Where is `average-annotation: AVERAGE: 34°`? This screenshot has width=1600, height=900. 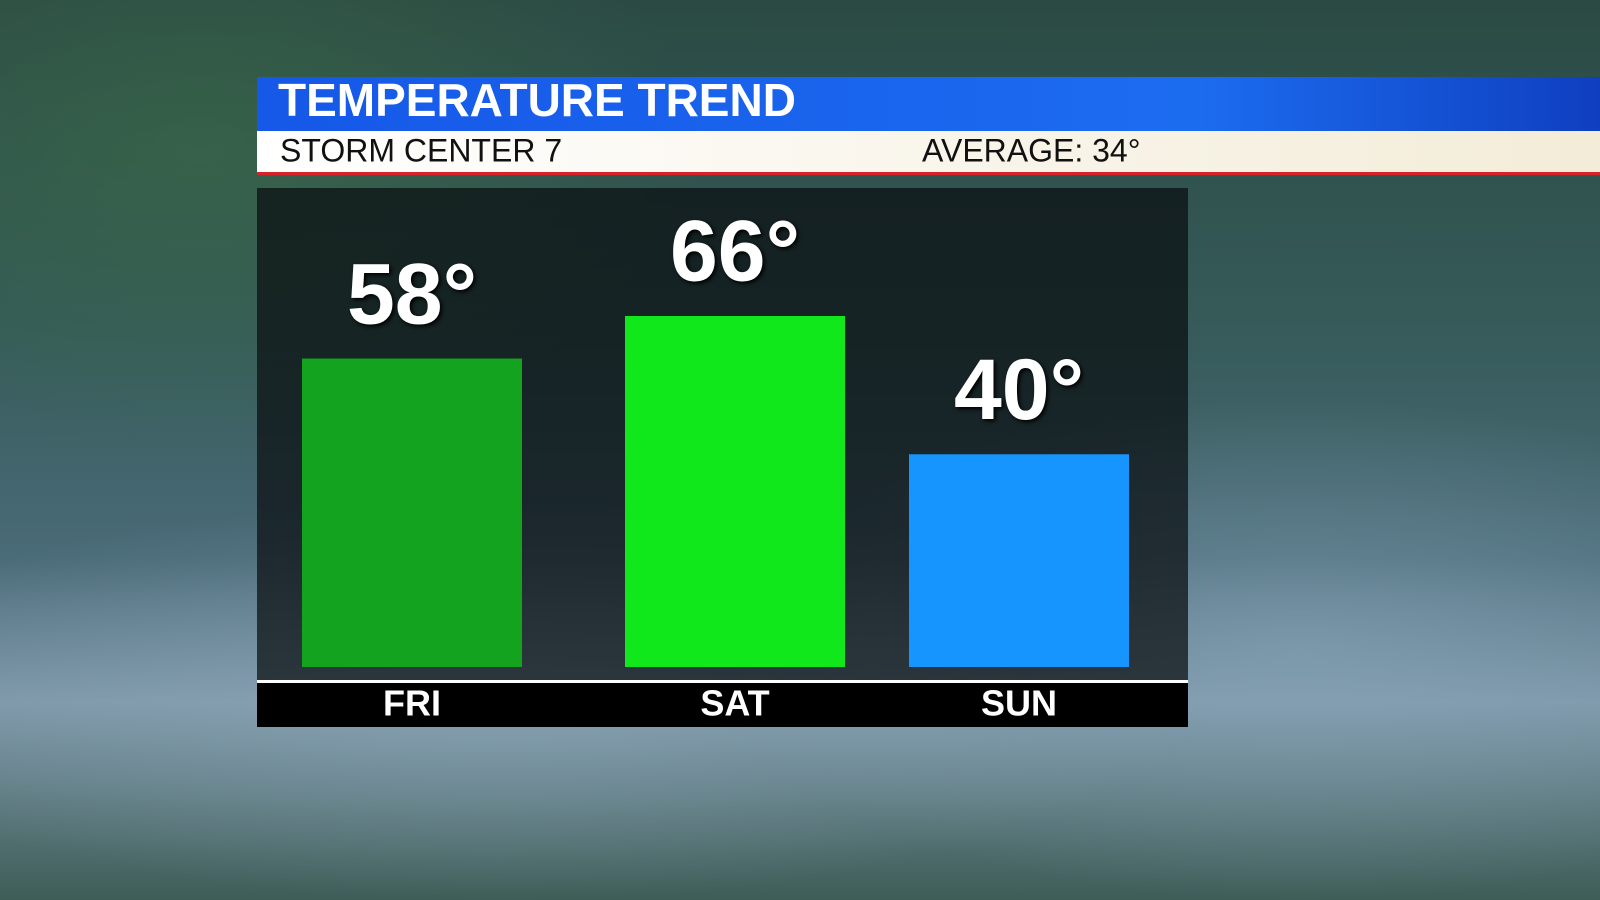 average-annotation: AVERAGE: 34° is located at coordinates (1031, 150).